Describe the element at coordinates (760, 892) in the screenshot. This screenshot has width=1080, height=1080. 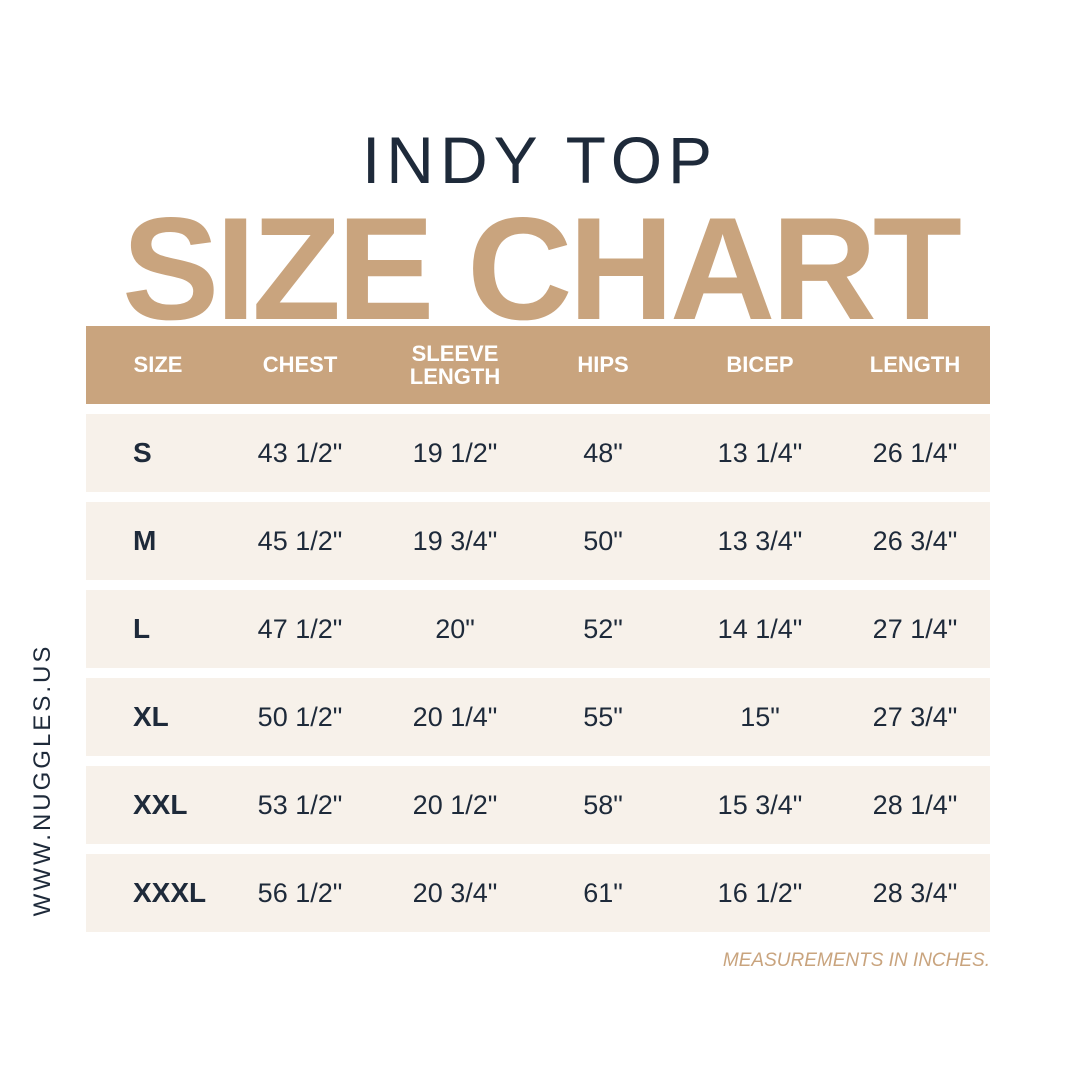
I see `measurement: 16 1/2"` at that location.